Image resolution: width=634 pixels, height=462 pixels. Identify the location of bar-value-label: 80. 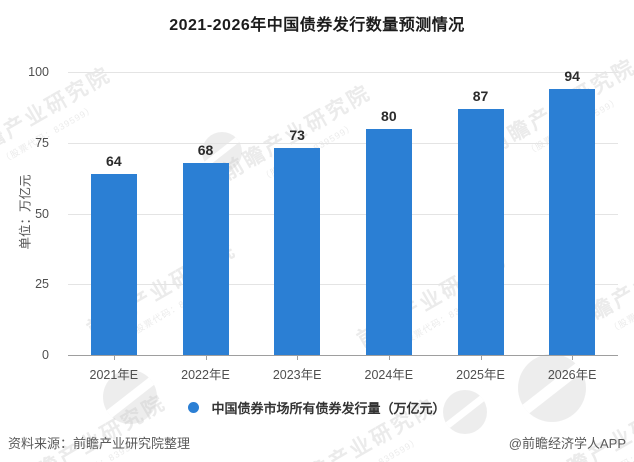
(389, 115).